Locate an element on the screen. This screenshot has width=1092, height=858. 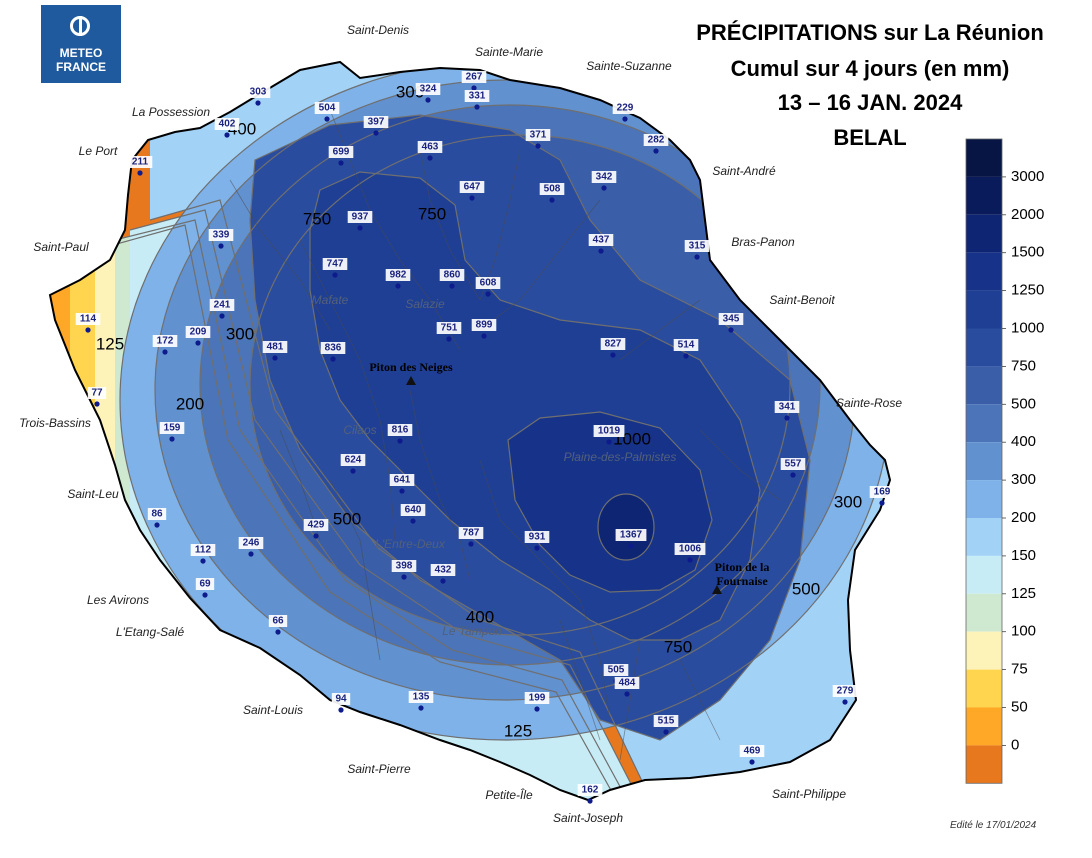
station-marker: 246 is located at coordinates (251, 547).